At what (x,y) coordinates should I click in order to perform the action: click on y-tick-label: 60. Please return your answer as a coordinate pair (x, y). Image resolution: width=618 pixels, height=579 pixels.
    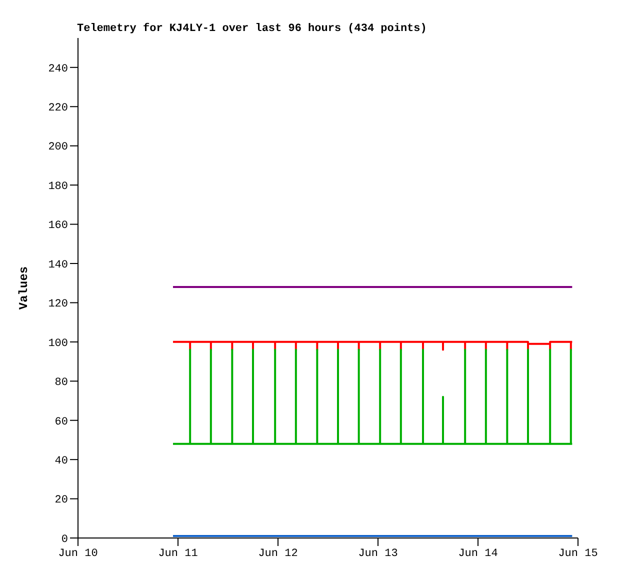
    Looking at the image, I should click on (61, 422).